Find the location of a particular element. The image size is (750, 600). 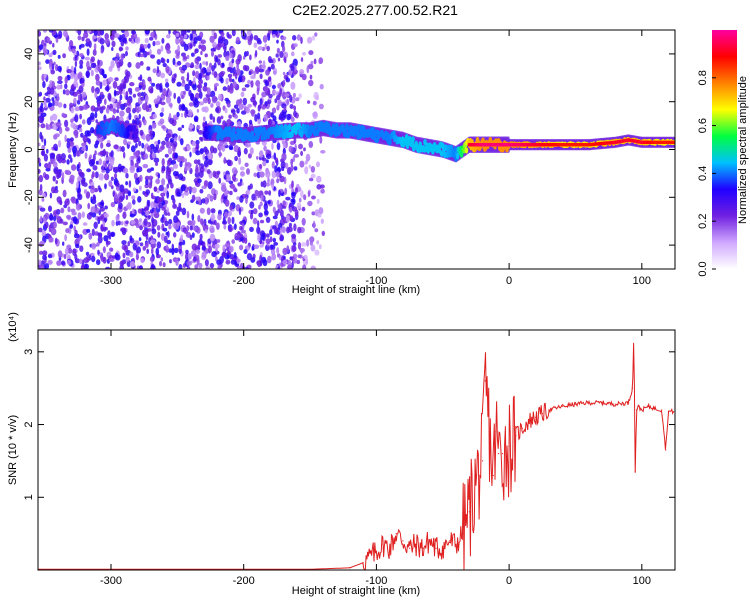

colorbar-tick-label: 0.4 is located at coordinates (703, 173).